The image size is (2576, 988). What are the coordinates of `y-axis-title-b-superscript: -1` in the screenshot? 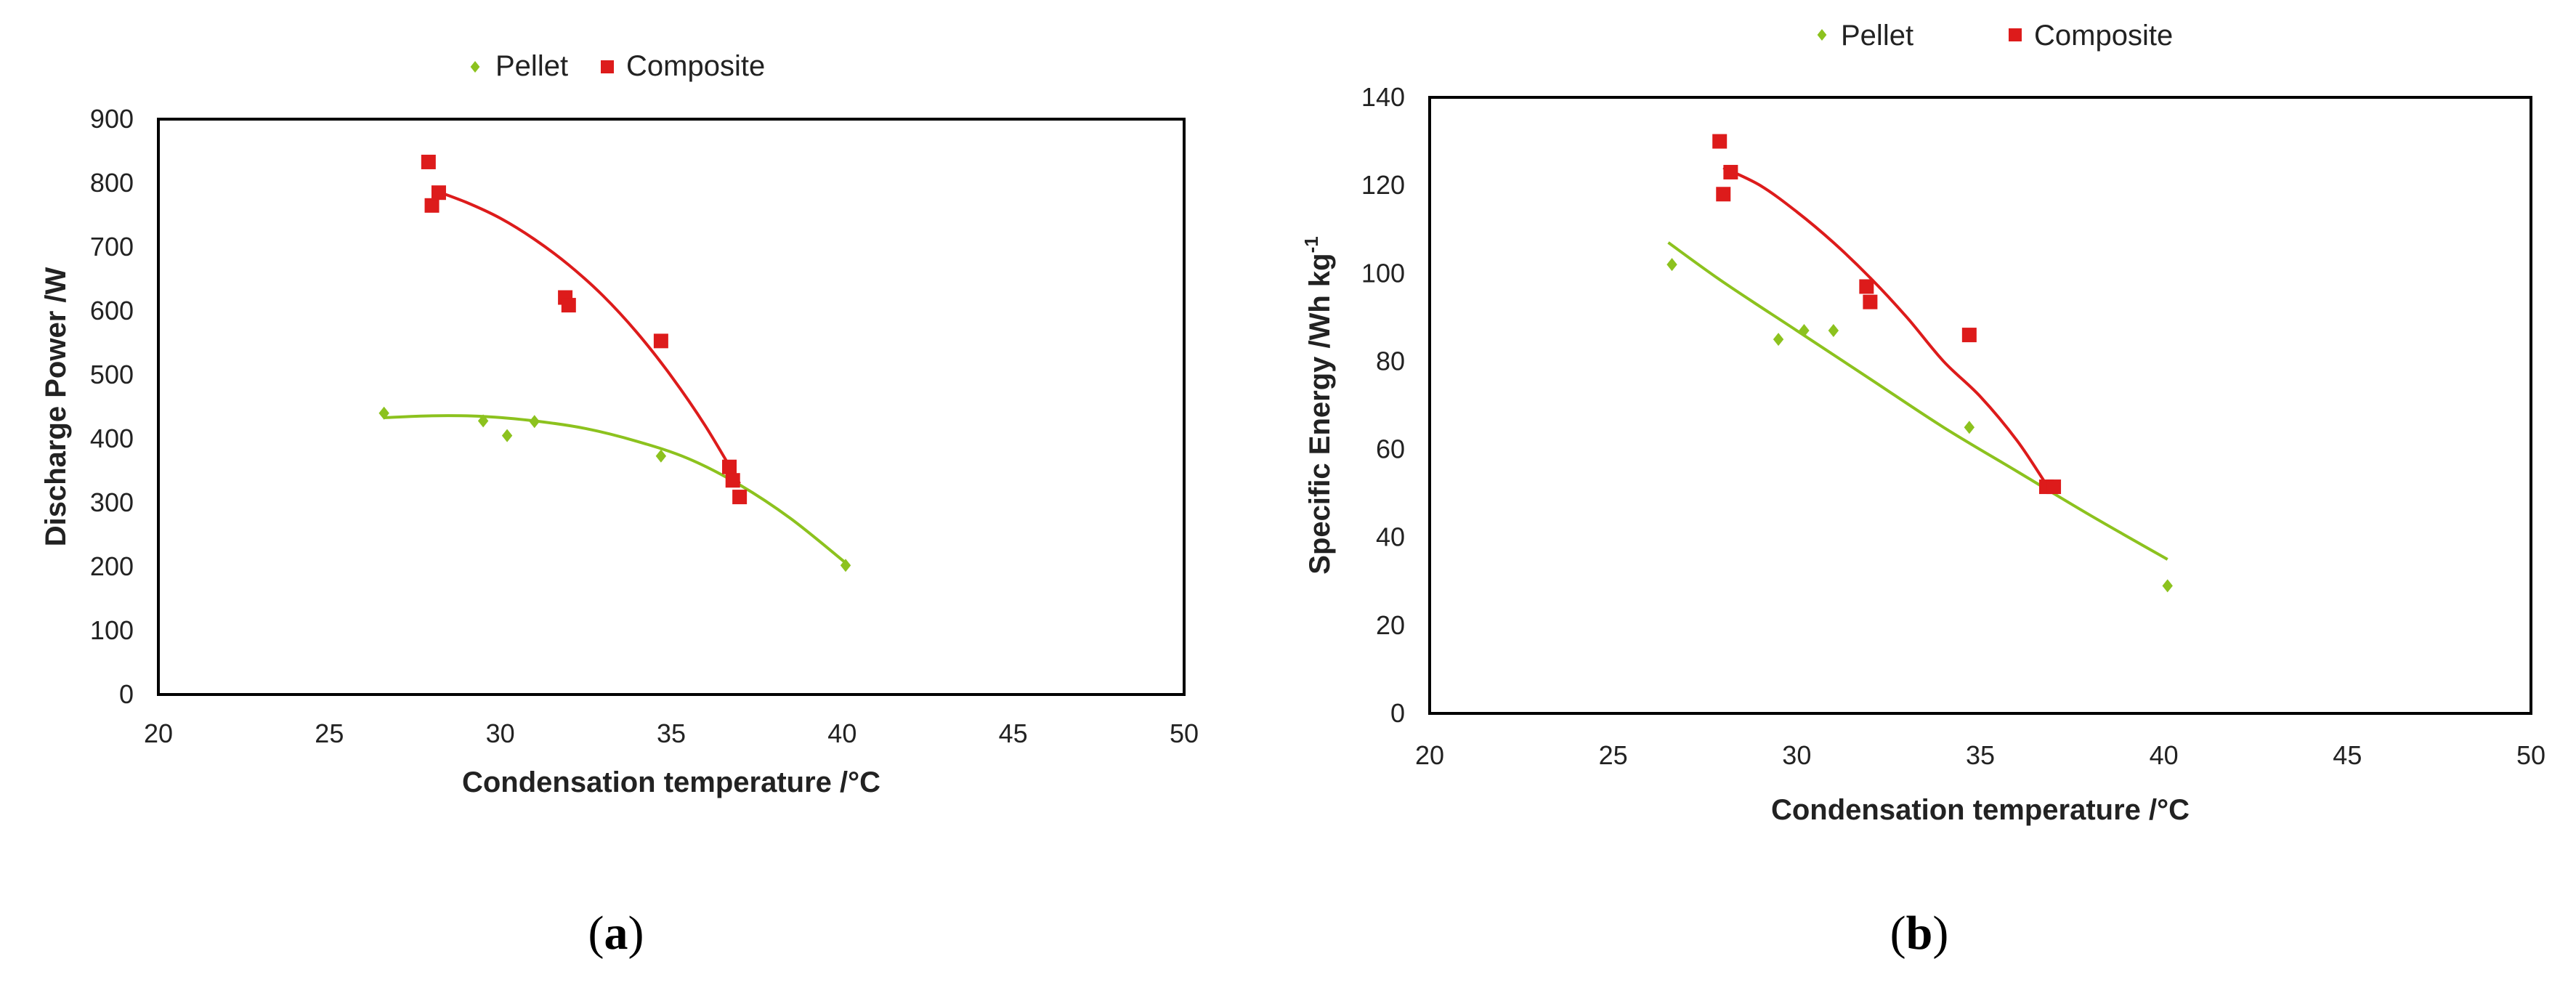 It's located at (1311, 244).